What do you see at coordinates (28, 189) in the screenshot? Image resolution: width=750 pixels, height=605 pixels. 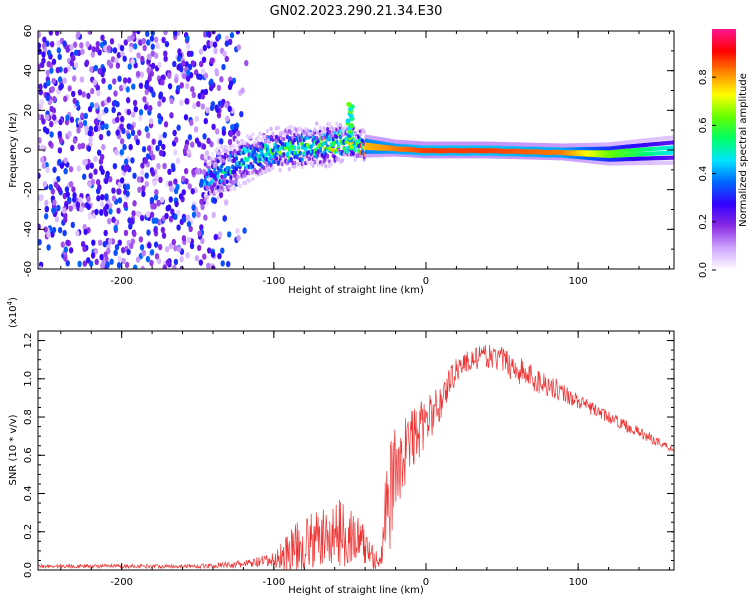 I see `spectrogram-y-tick-label: -20` at bounding box center [28, 189].